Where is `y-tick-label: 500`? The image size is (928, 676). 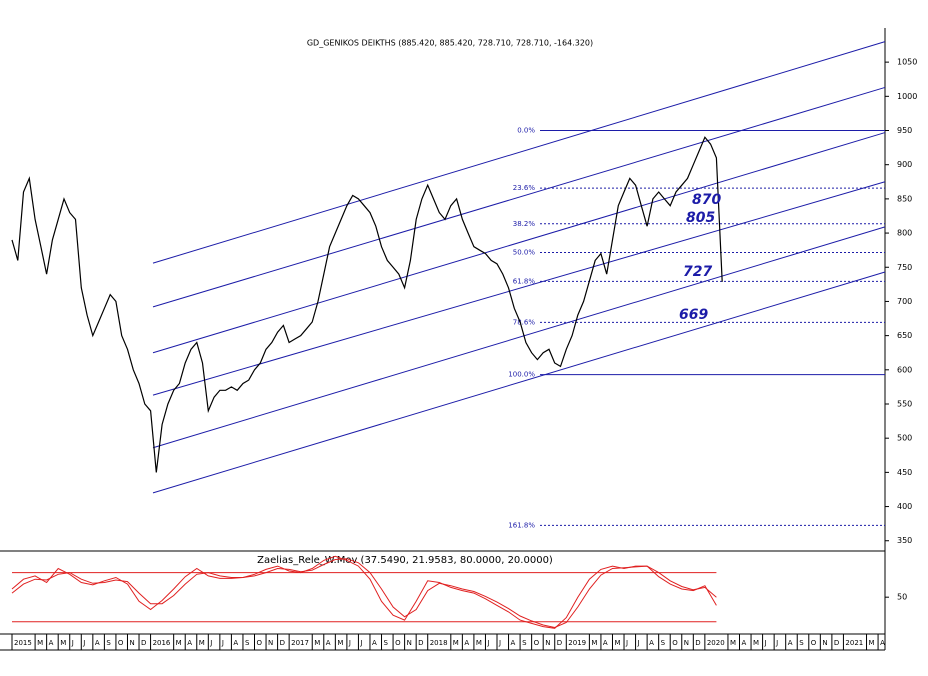
y-tick-label: 500 is located at coordinates (904, 438).